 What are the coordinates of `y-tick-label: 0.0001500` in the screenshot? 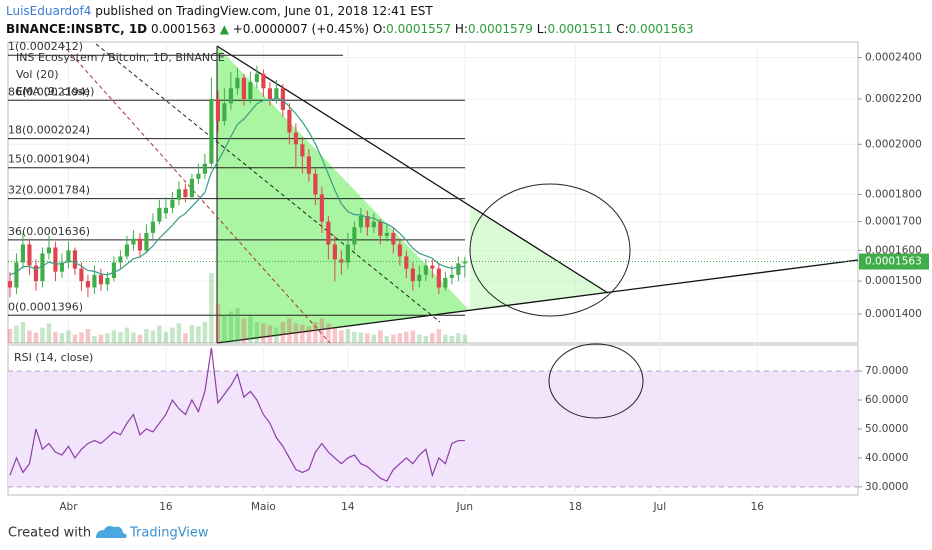 It's located at (893, 281).